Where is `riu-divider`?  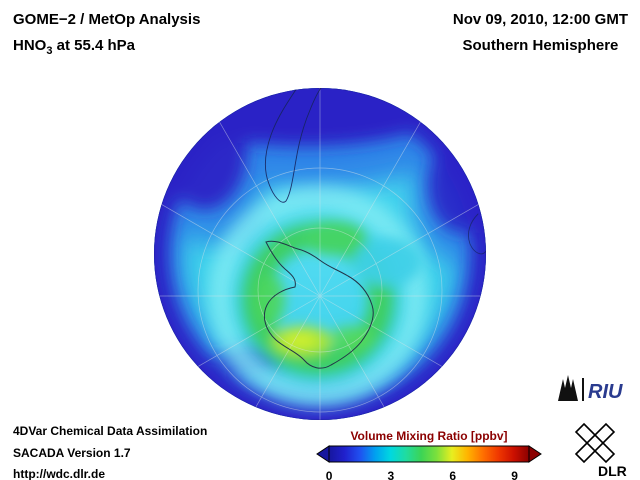 riu-divider is located at coordinates (583, 389).